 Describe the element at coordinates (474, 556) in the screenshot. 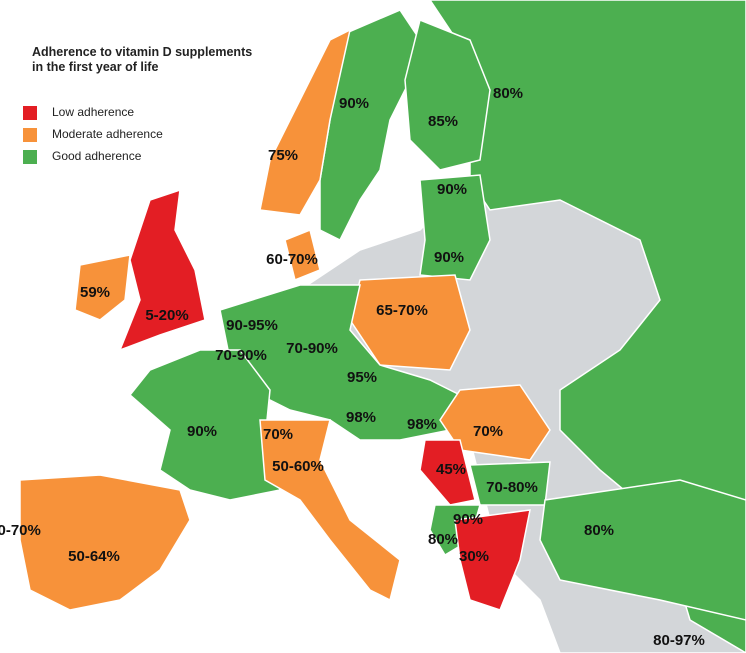

I see `region-label: 30%` at that location.